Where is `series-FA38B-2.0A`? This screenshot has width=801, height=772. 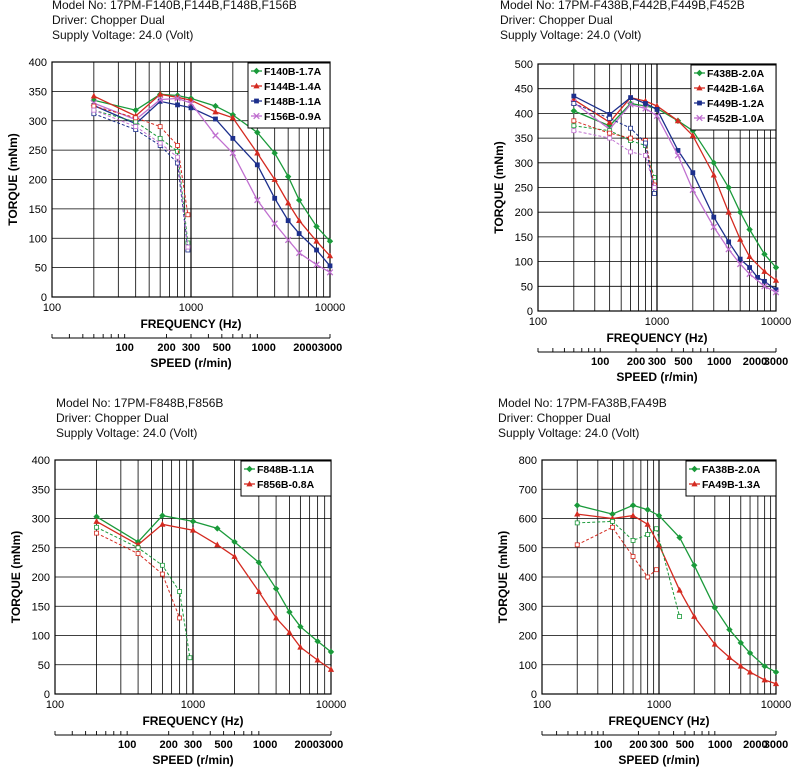
series-FA38B-2.0A is located at coordinates (677, 589).